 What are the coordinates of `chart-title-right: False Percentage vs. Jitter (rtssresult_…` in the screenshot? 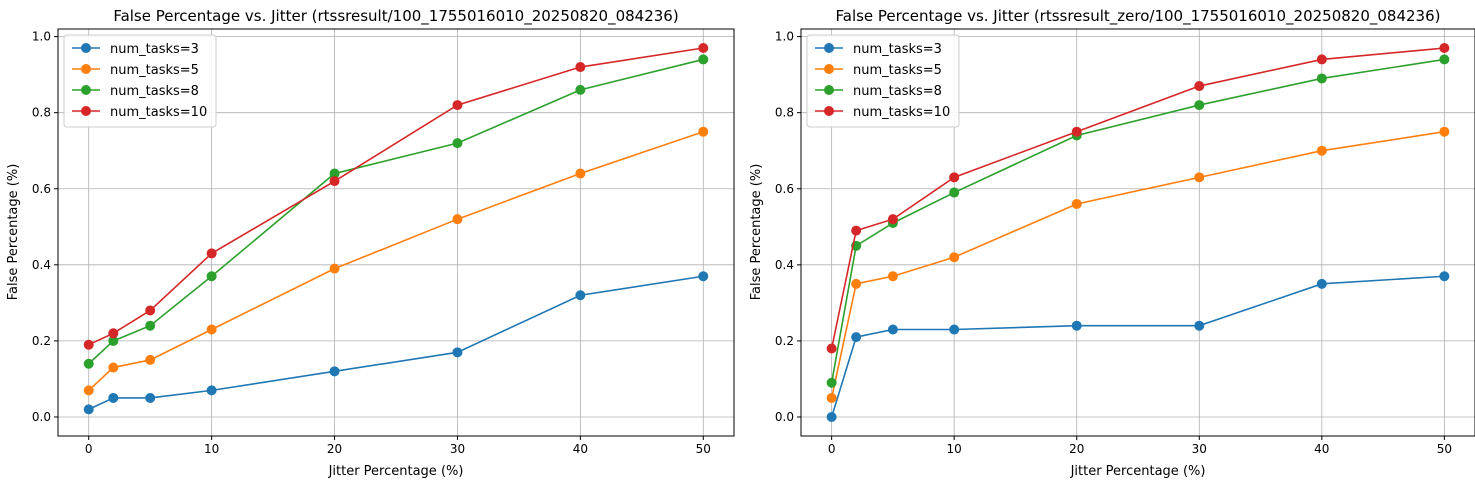 It's located at (1138, 16).